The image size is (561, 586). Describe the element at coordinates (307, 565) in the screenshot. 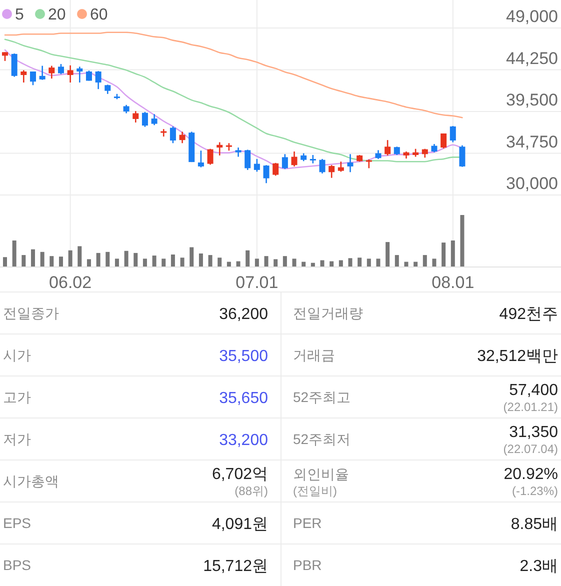

I see `text: PBR` at that location.